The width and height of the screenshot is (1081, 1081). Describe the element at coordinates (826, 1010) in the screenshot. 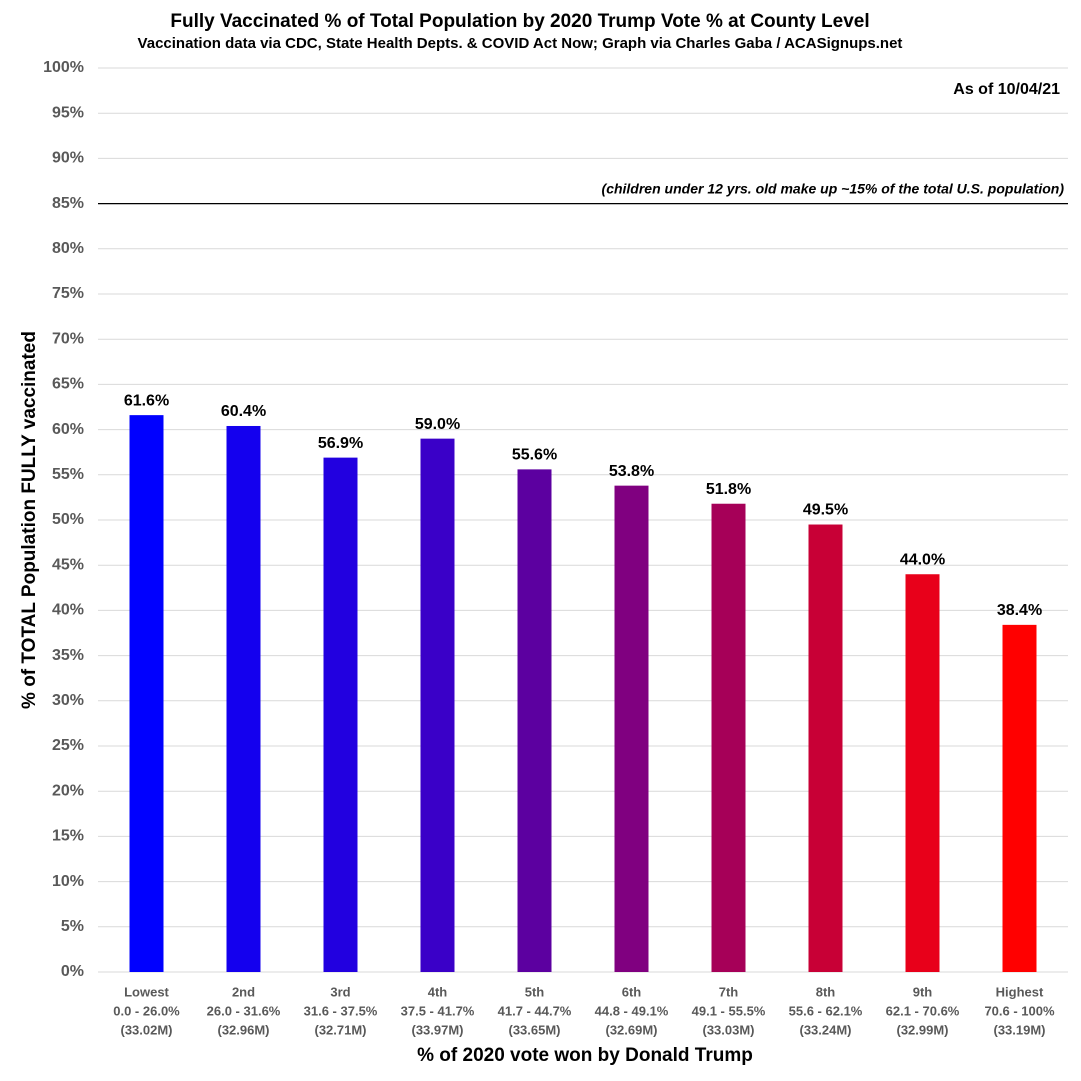

I see `x-tick-label: 55.6 - 62.1%` at that location.